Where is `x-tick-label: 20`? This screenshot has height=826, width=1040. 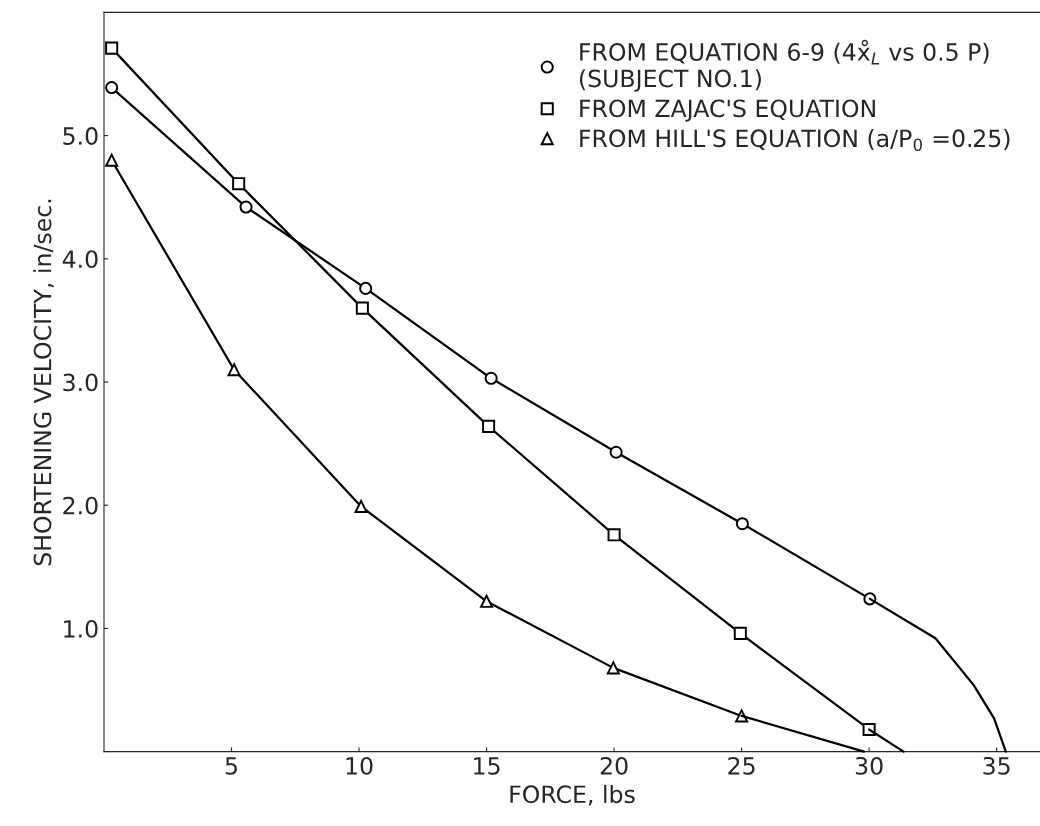 x-tick-label: 20 is located at coordinates (614, 765).